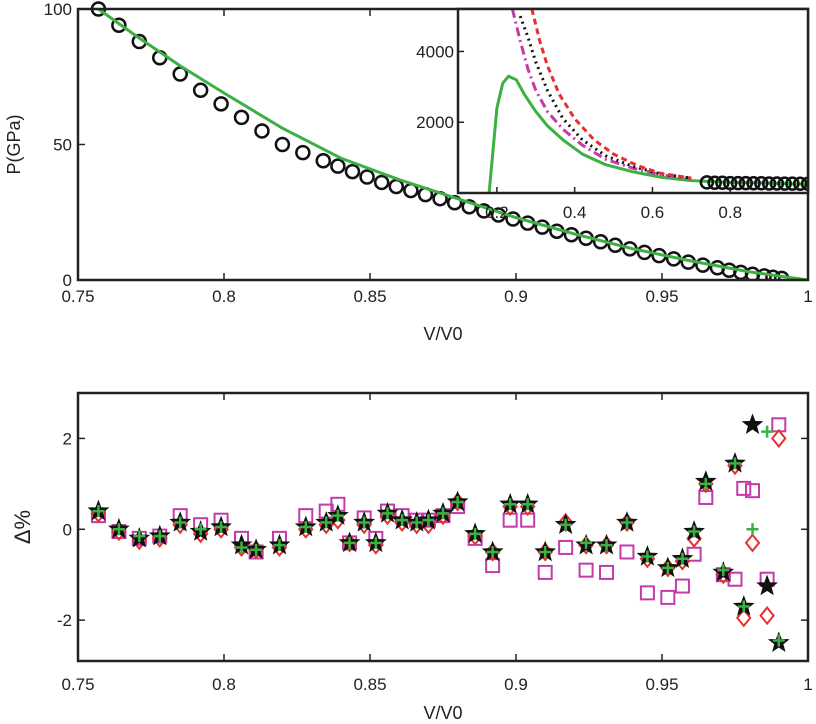 This screenshot has width=816, height=724. Describe the element at coordinates (224, 684) in the screenshot. I see `bottom-x-tick-label: 0.8` at that location.